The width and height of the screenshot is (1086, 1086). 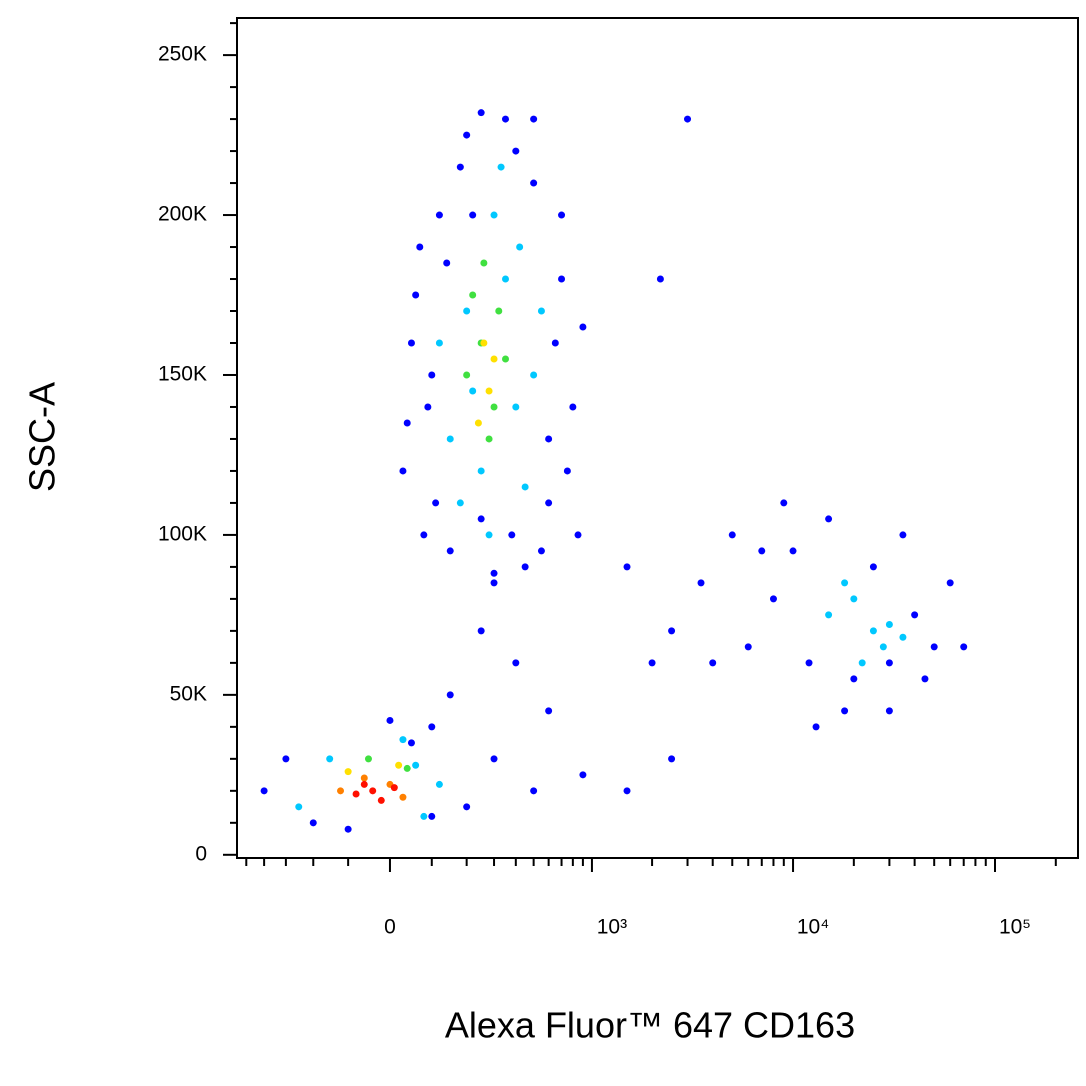 What do you see at coordinates (182, 533) in the screenshot?
I see `y-tick-label: 100K` at bounding box center [182, 533].